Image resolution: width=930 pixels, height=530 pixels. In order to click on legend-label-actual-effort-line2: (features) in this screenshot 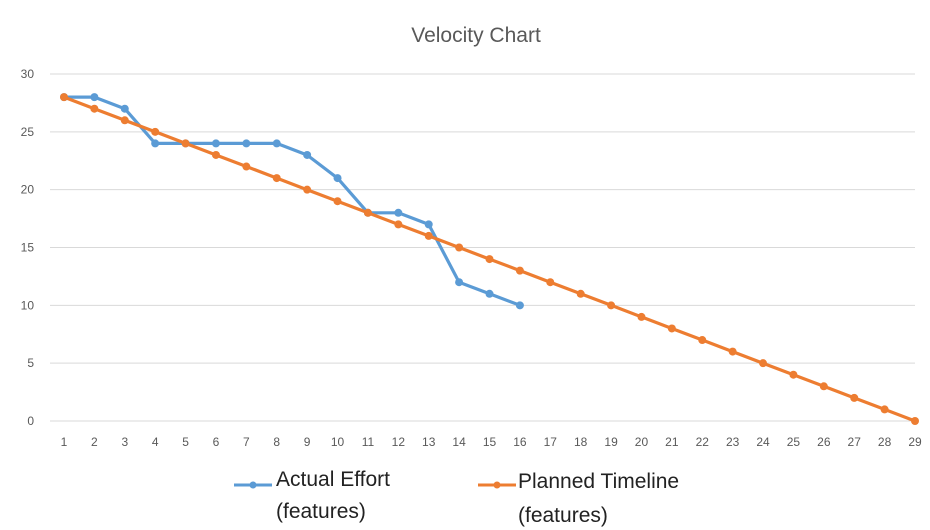, I will do `click(321, 511)`.